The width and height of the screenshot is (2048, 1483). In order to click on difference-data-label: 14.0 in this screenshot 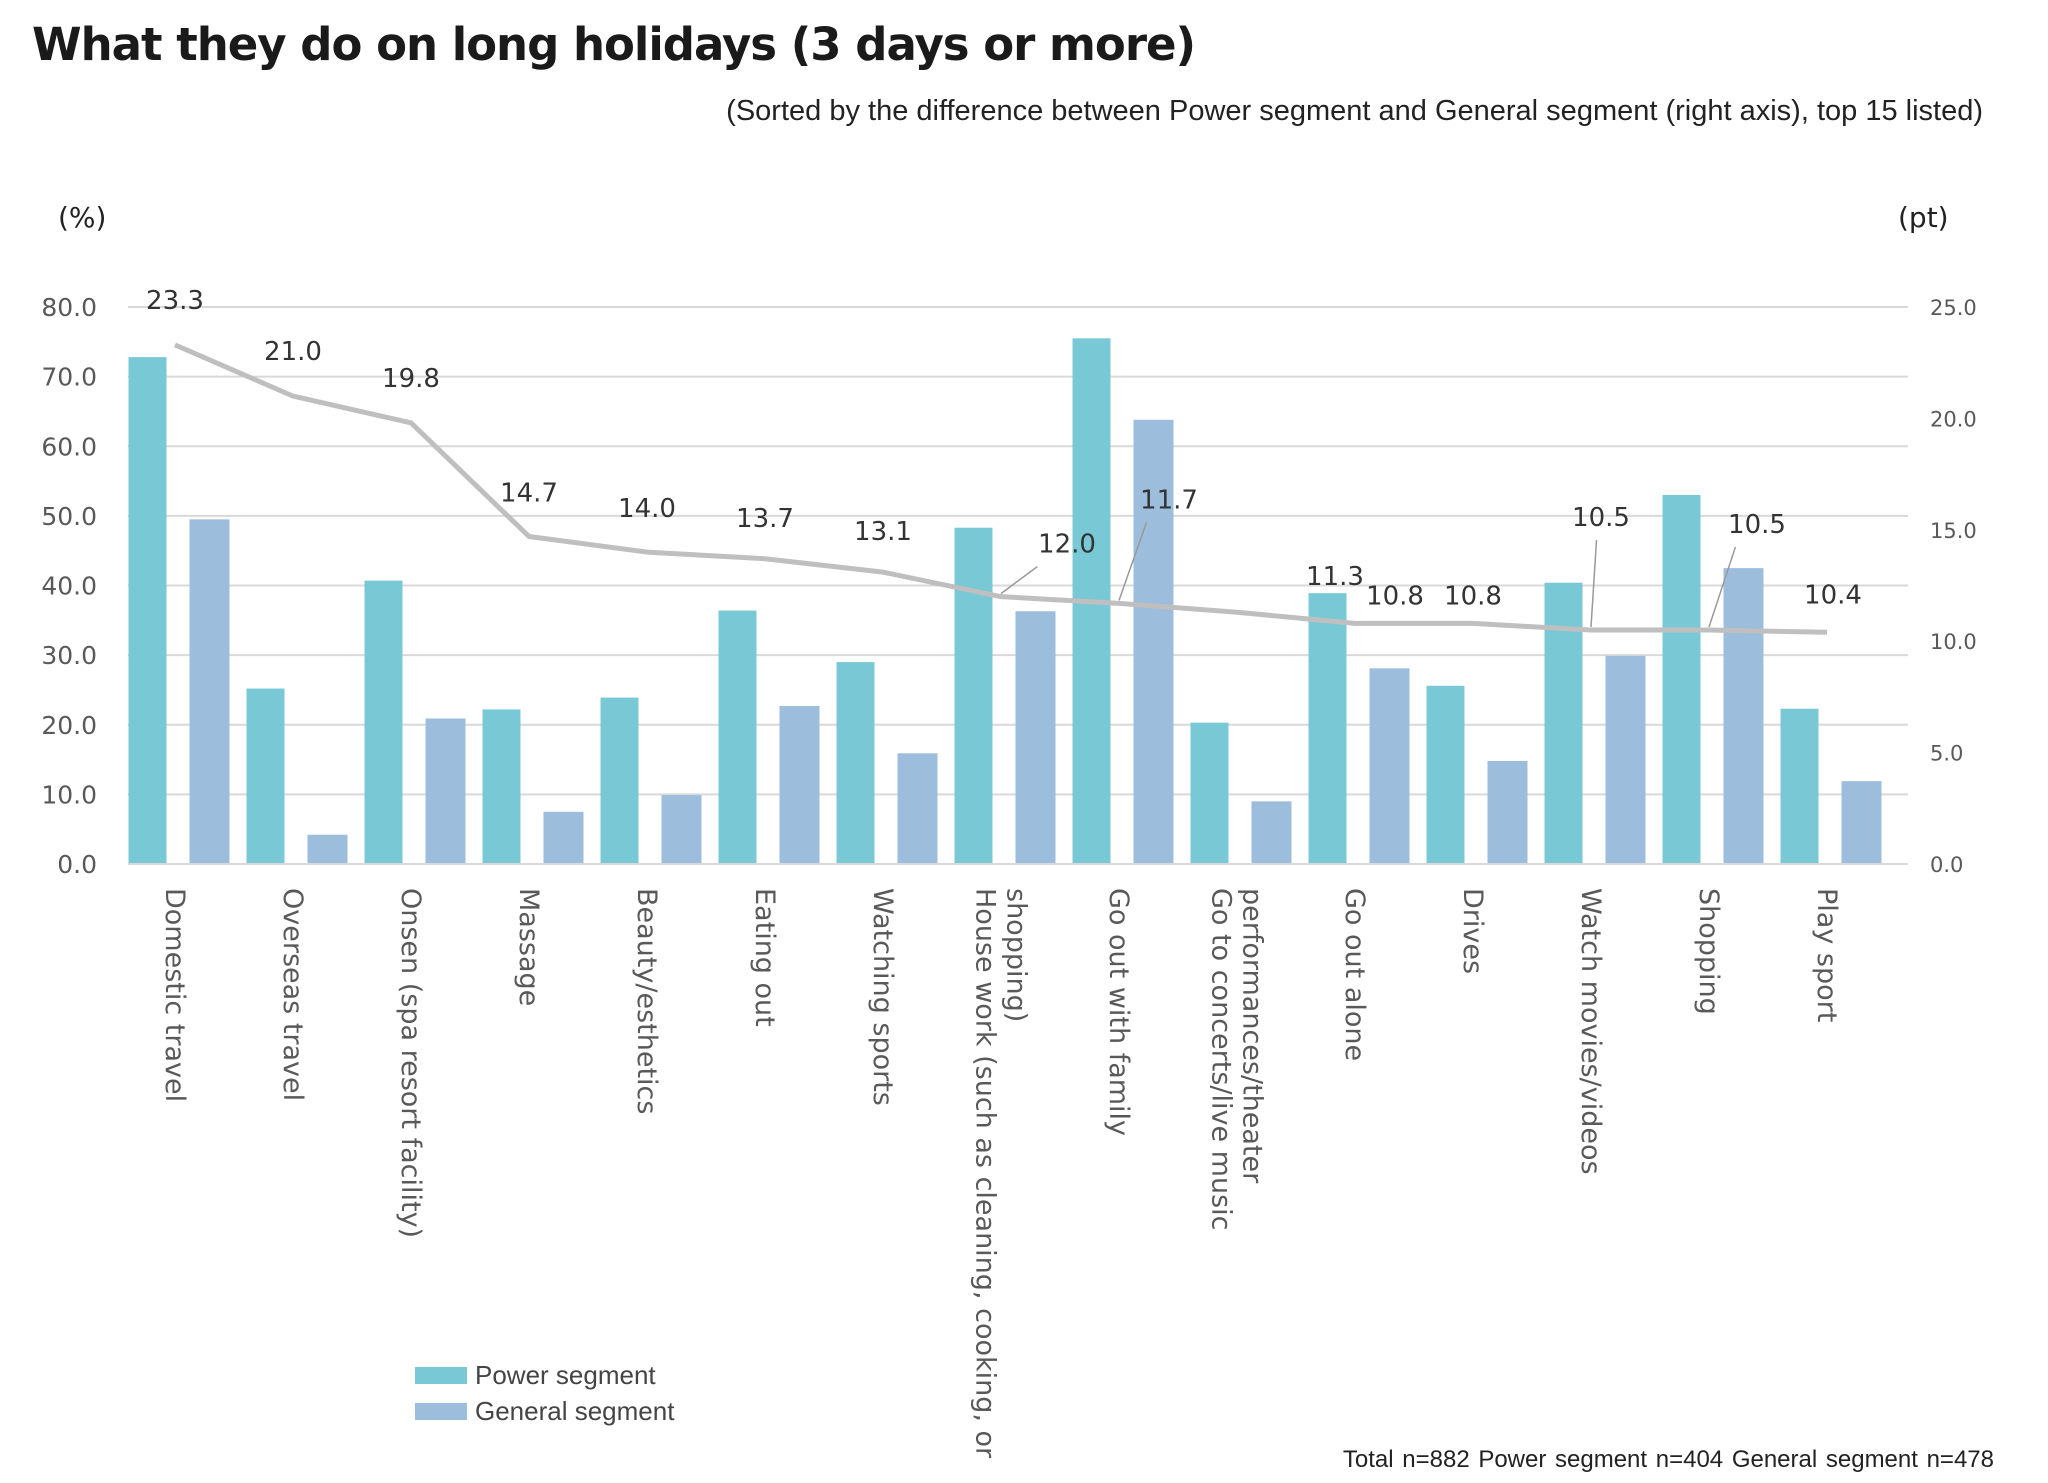, I will do `click(647, 509)`.